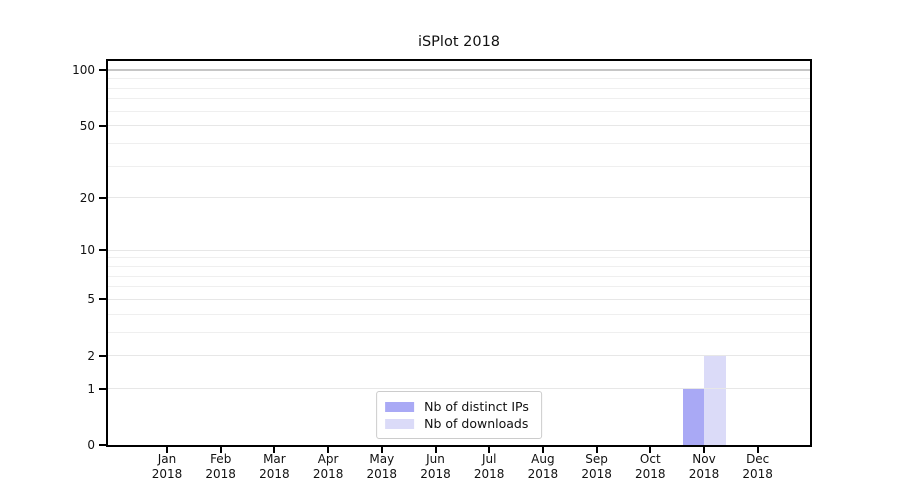 The width and height of the screenshot is (900, 500). What do you see at coordinates (87, 250) in the screenshot?
I see `y-tick-label: 10` at bounding box center [87, 250].